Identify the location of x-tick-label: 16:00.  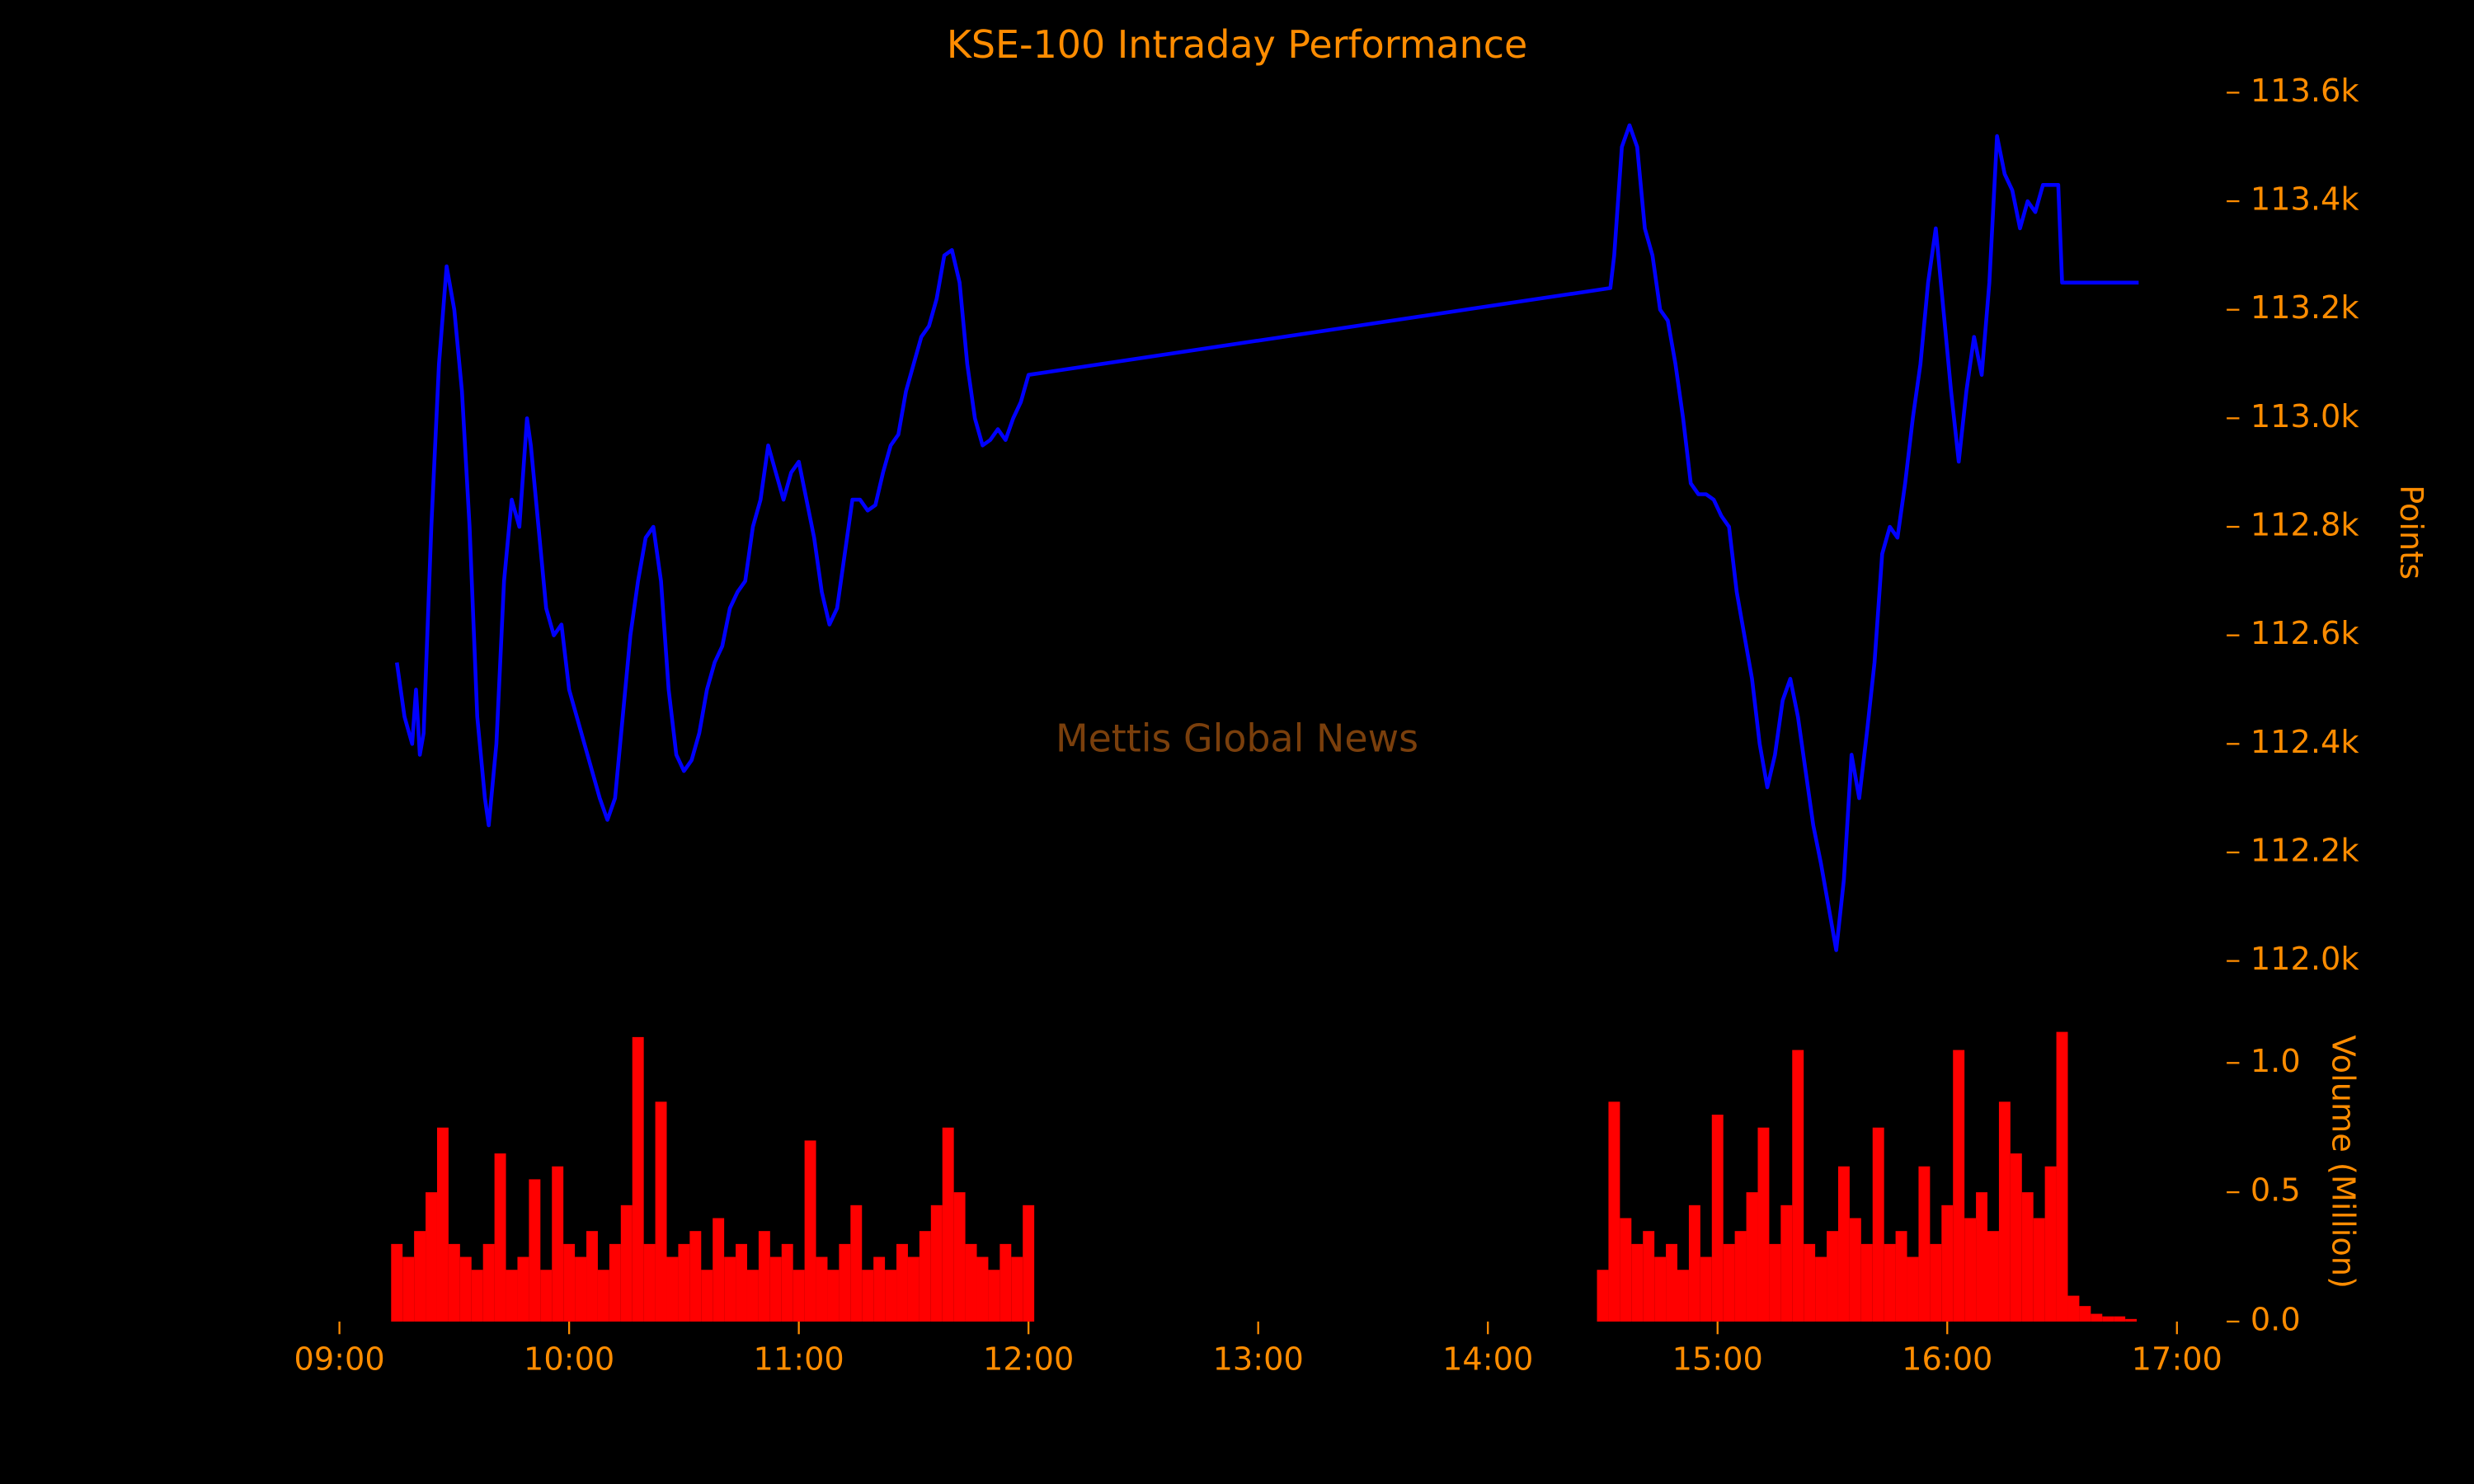
(1947, 1359).